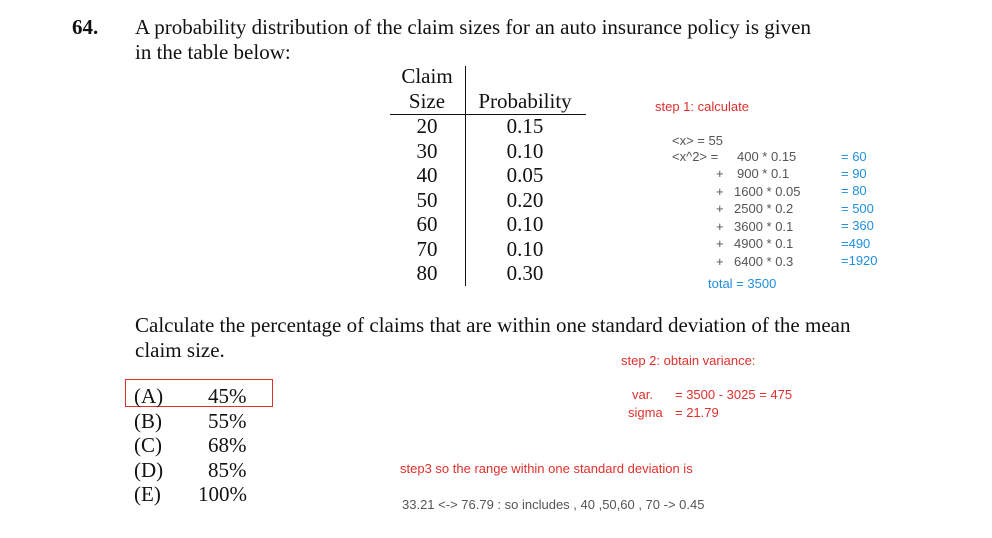 The height and width of the screenshot is (538, 992). I want to click on table-divider-vertical, so click(465, 176).